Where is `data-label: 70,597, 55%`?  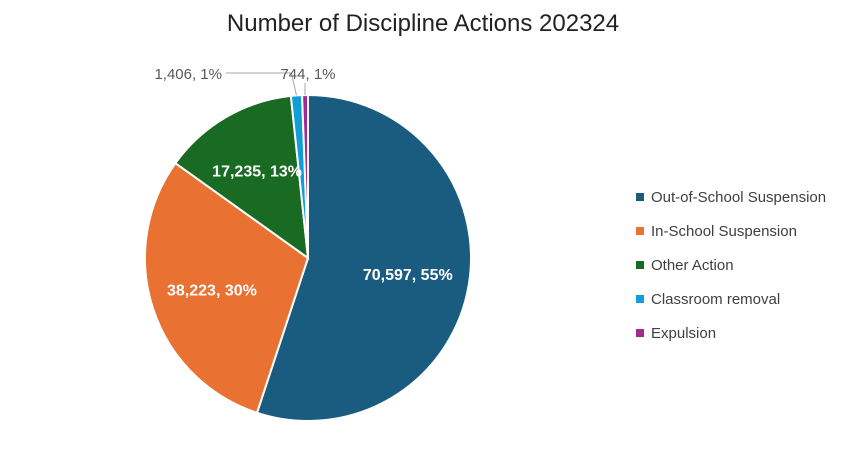
data-label: 70,597, 55% is located at coordinates (408, 275).